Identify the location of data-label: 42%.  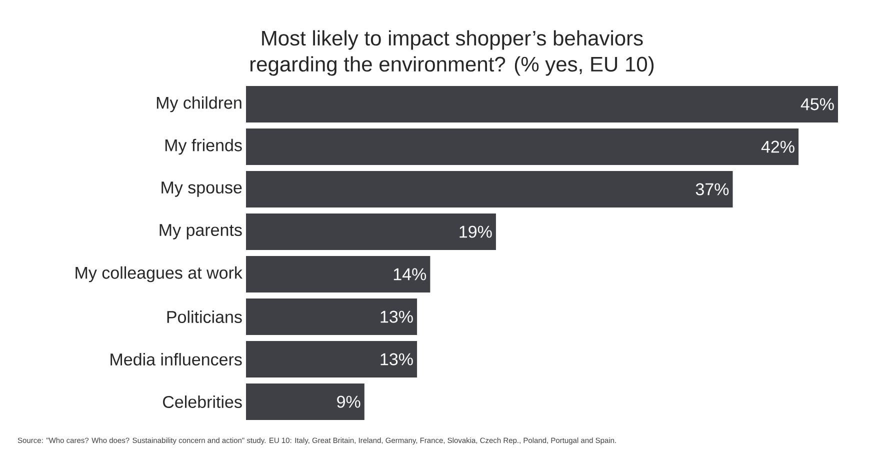
(777, 146).